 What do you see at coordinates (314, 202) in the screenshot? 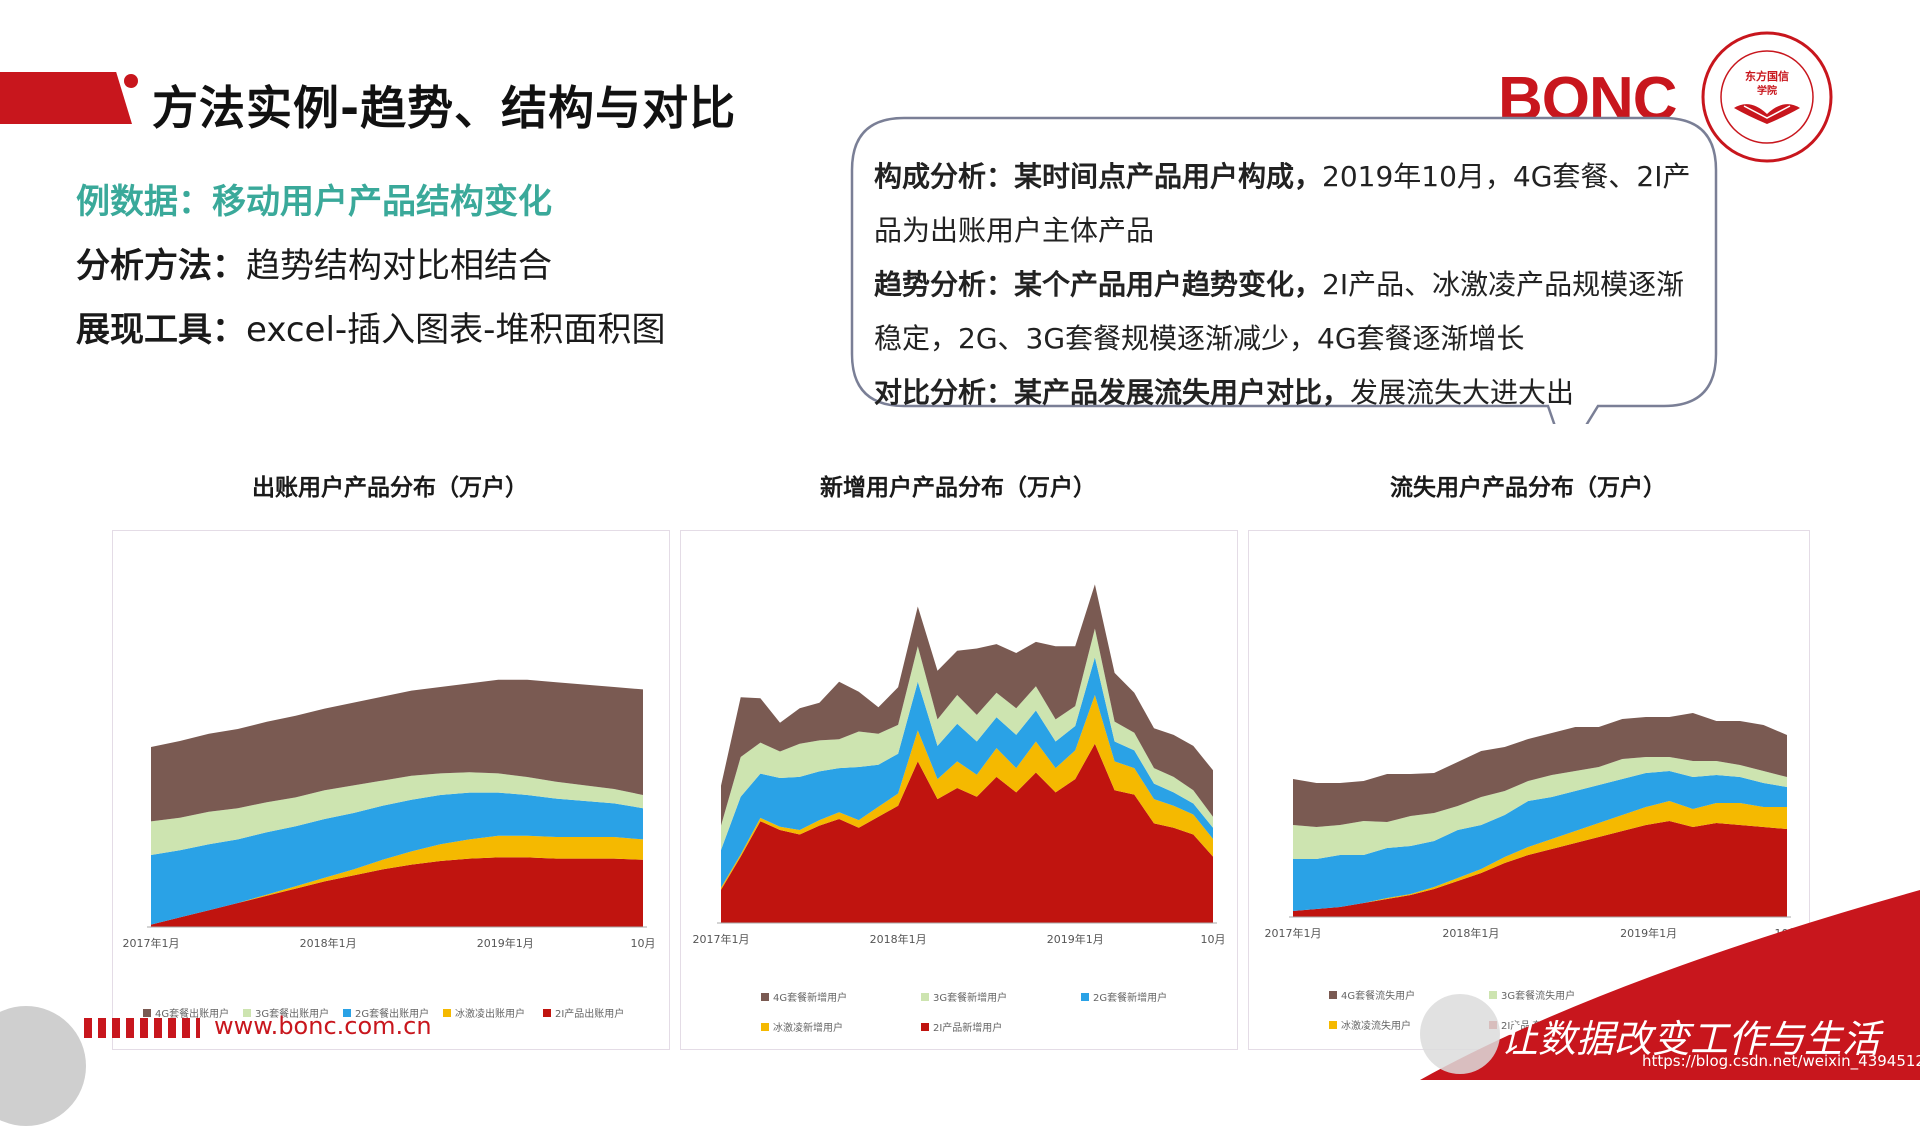
I see `example-data-label: 例数据：移动用户产品结构变化` at bounding box center [314, 202].